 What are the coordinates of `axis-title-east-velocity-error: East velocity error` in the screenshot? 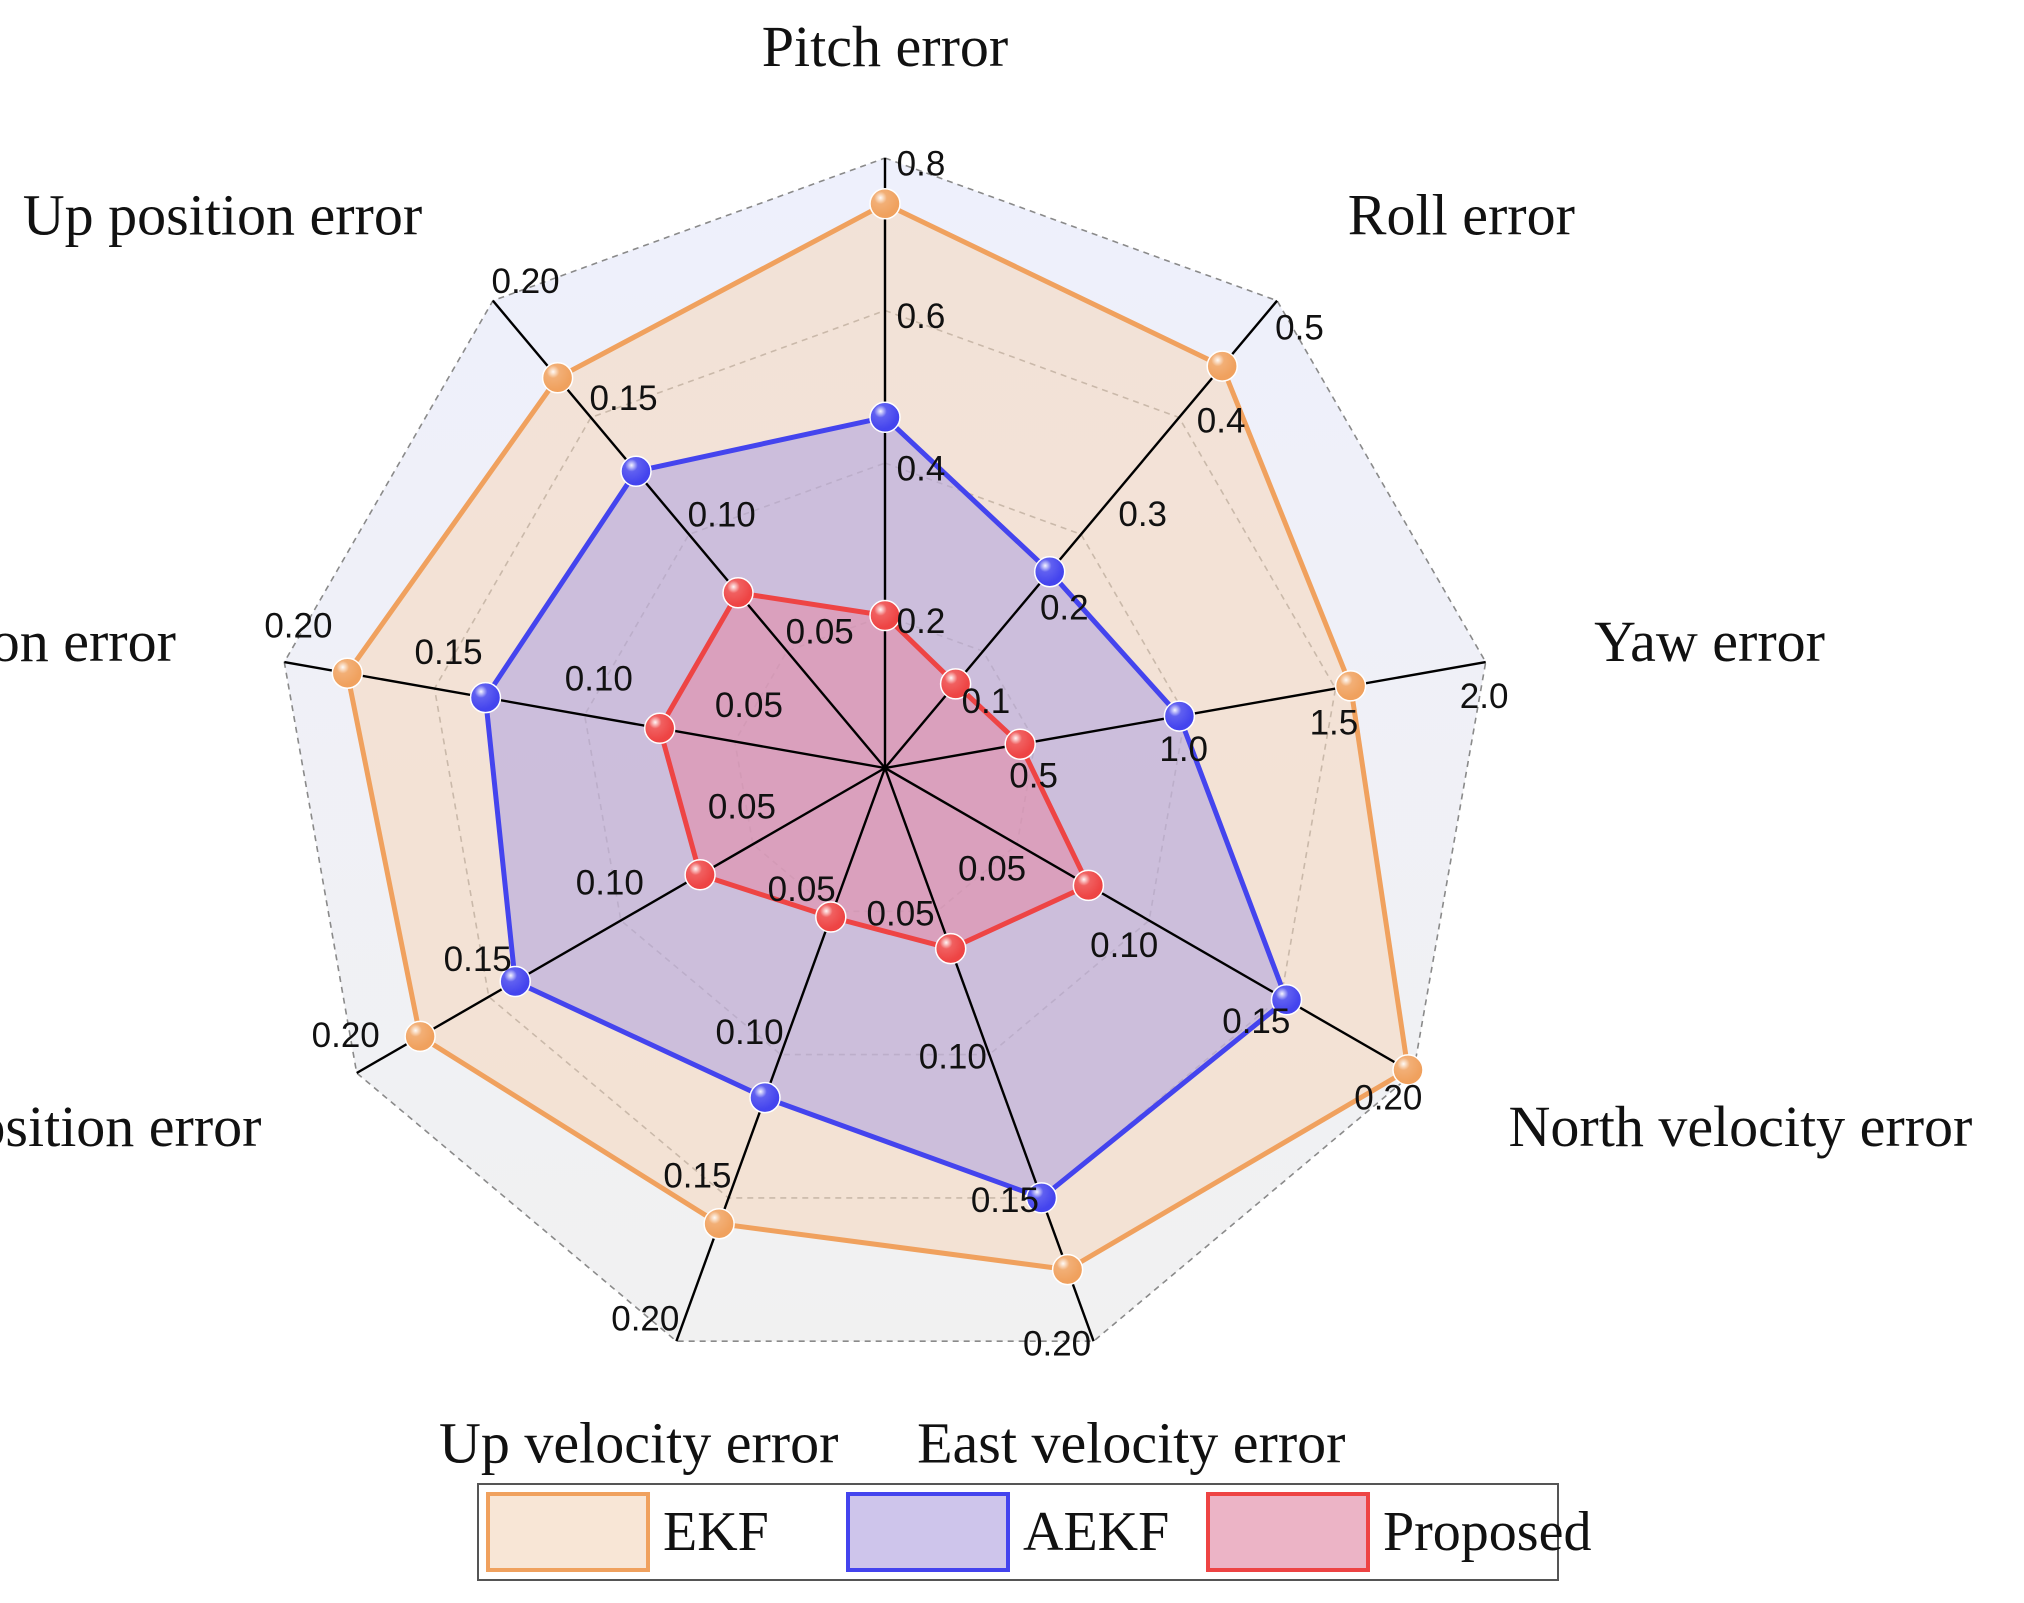 It's located at (1131, 1443).